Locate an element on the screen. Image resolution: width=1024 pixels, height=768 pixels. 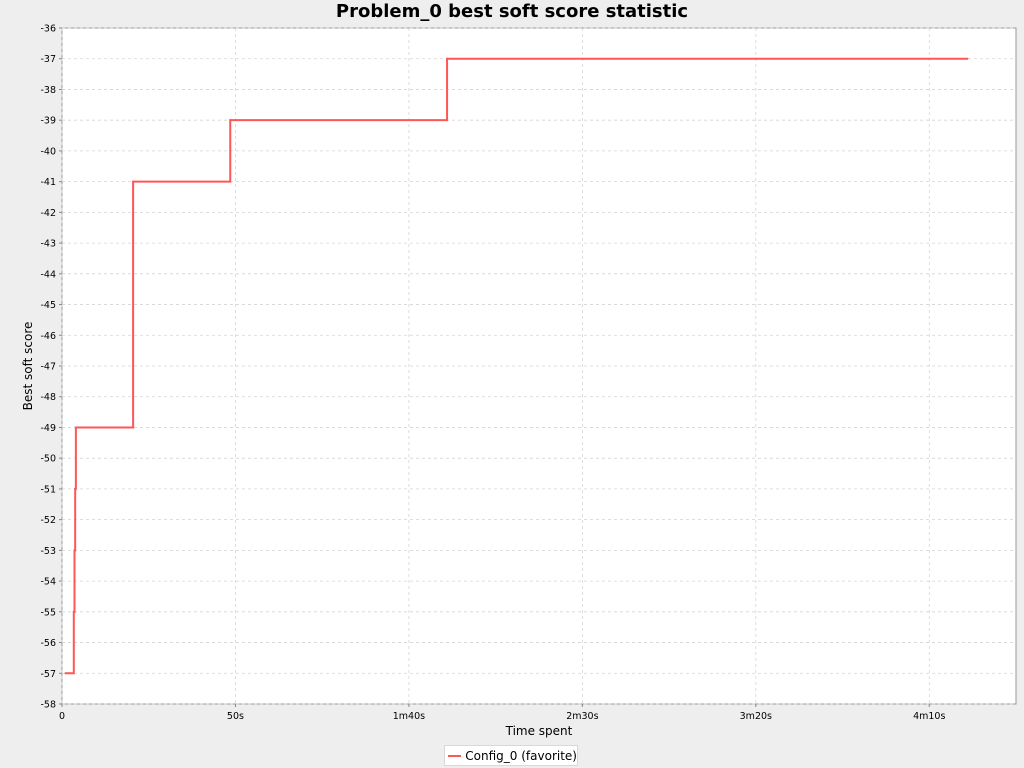
x-tick-label: 0 is located at coordinates (62, 716).